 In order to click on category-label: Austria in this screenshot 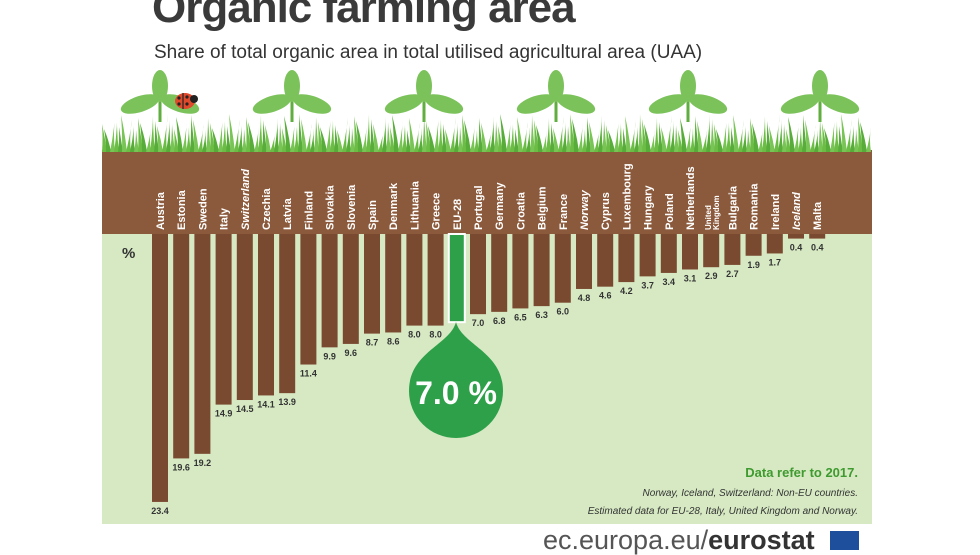, I will do `click(161, 210)`.